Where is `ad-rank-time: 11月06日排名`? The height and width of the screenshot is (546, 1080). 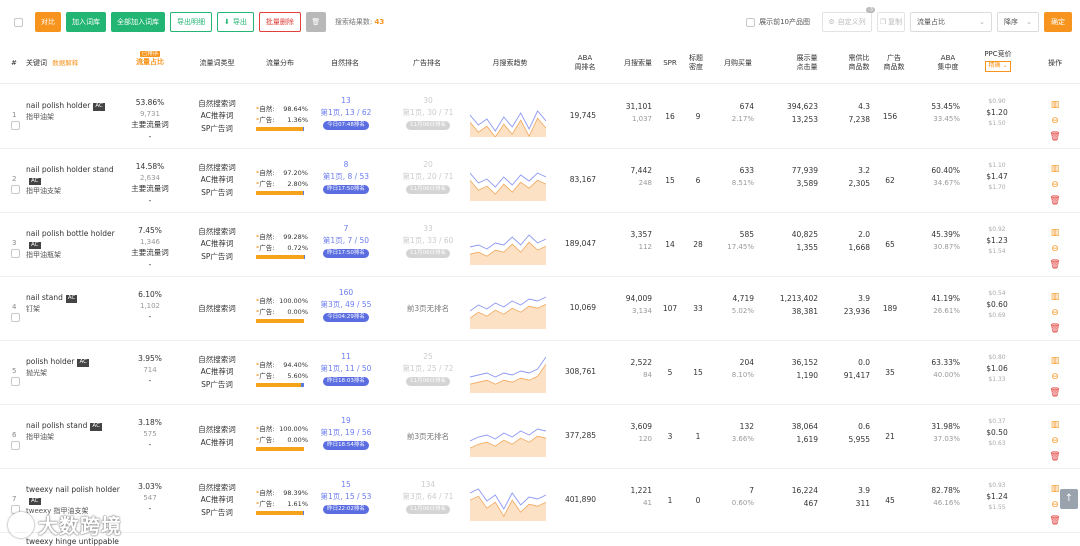
ad-rank-time: 11月06日排名 is located at coordinates (428, 126).